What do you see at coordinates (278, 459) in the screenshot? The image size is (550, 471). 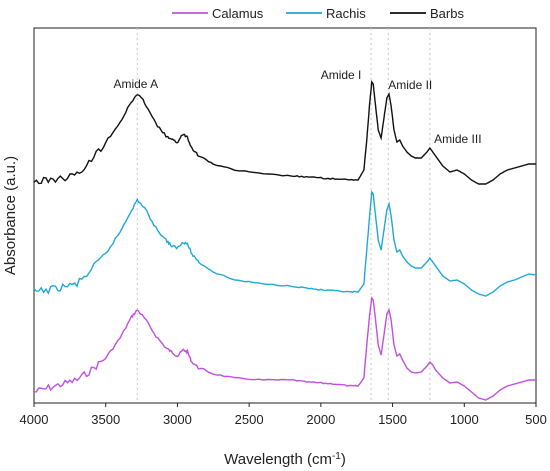 I see `x-axis-title-main: Wavelength (cm` at bounding box center [278, 459].